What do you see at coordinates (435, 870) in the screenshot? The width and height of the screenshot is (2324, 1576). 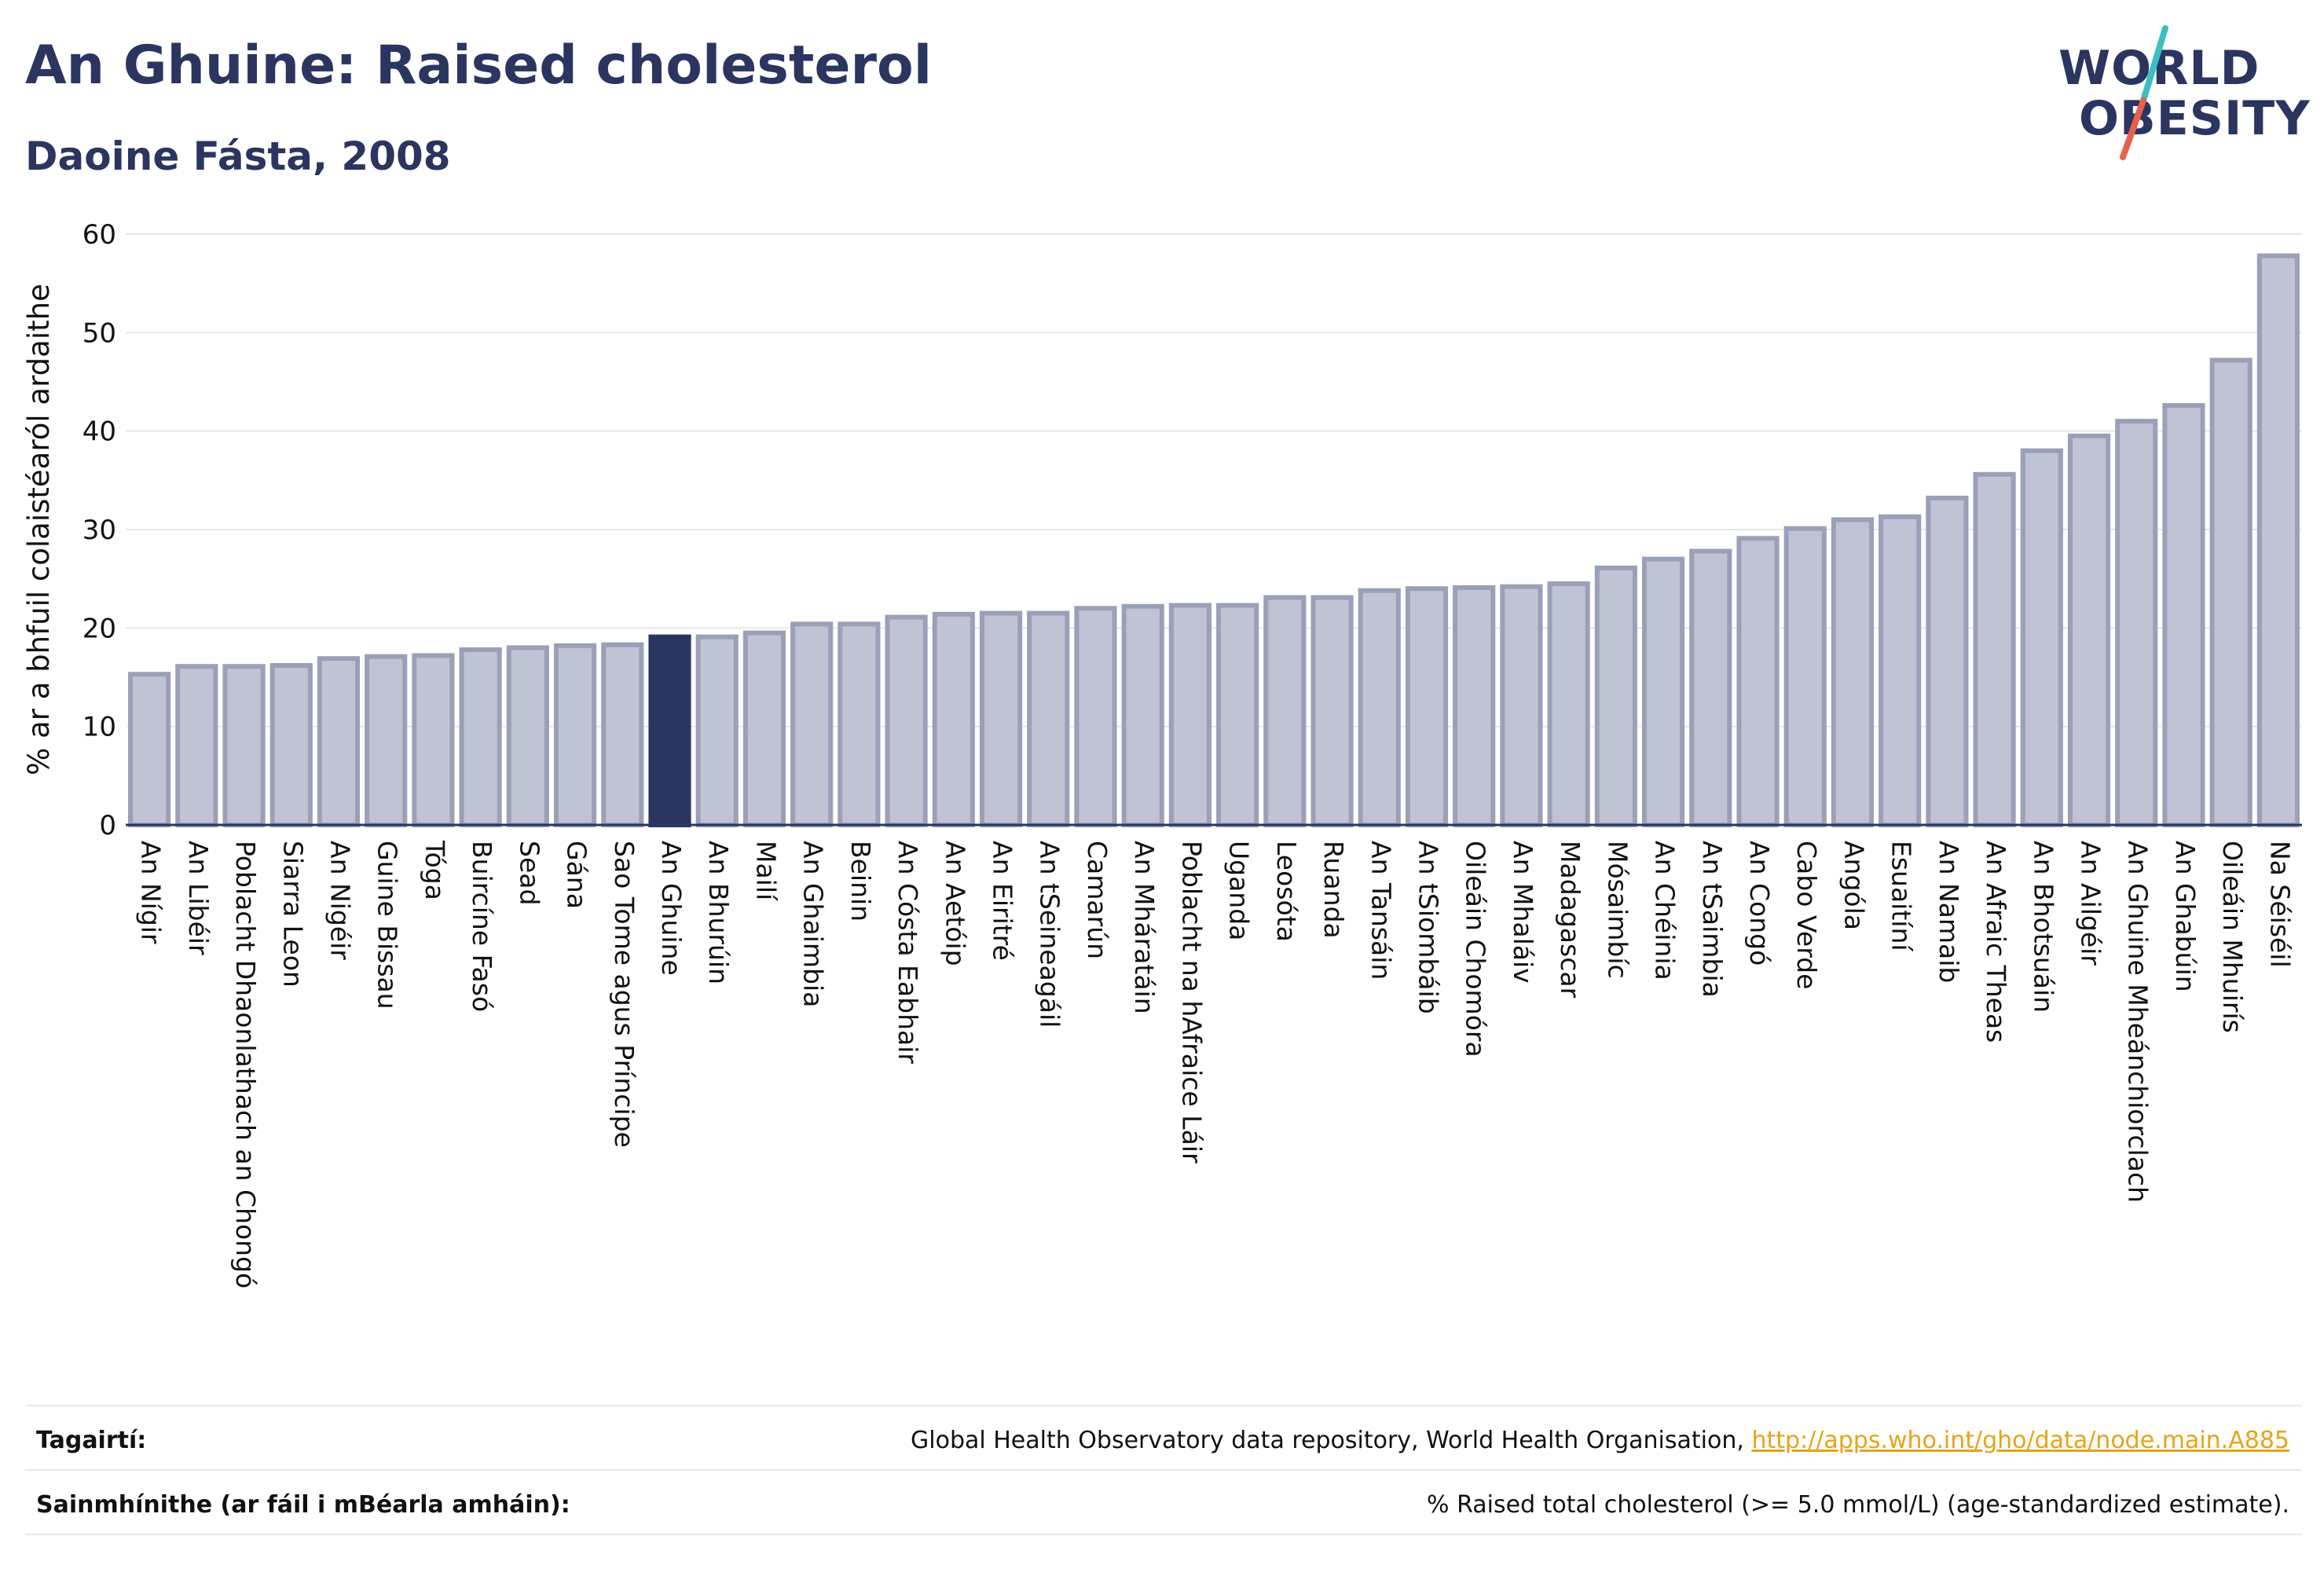 I see `x-tick-label: Tóga` at bounding box center [435, 870].